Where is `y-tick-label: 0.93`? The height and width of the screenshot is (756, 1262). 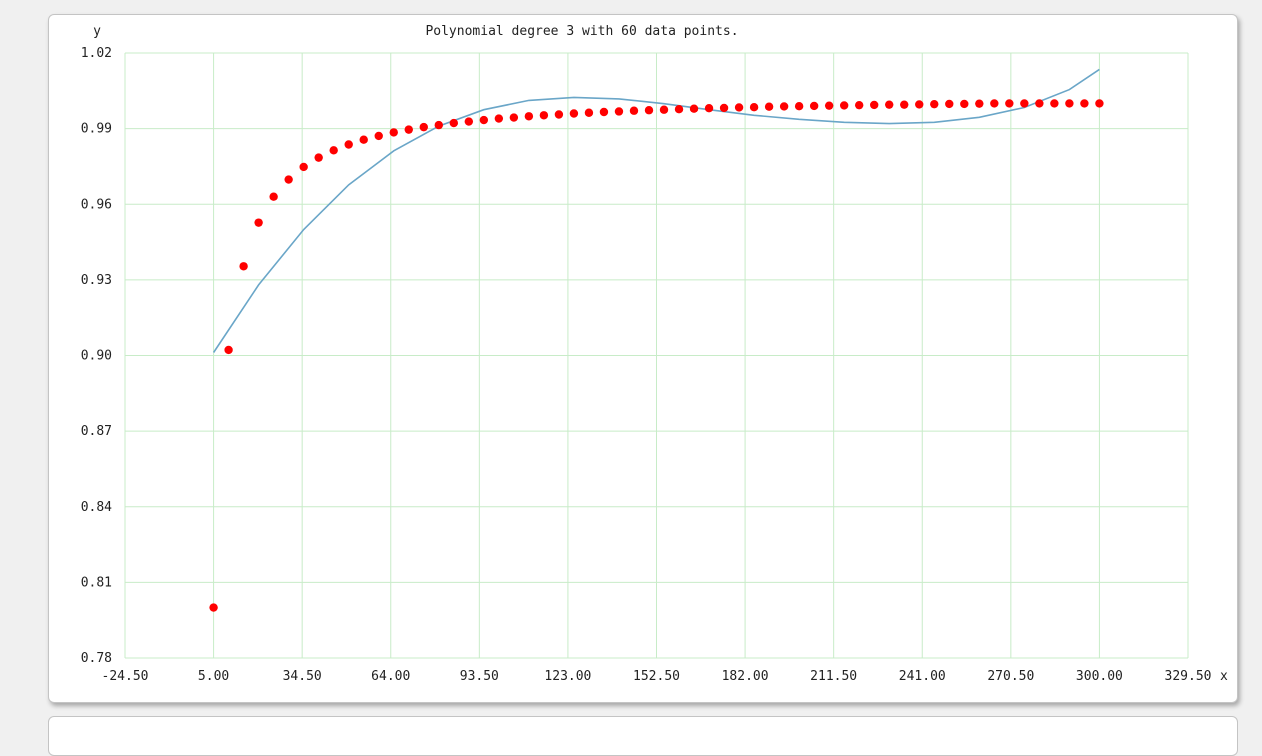 y-tick-label: 0.93 is located at coordinates (96, 280).